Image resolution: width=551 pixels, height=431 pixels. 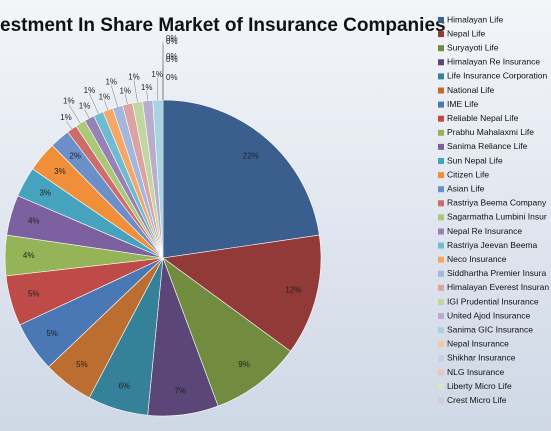 What do you see at coordinates (492, 245) in the screenshot?
I see `legend-label: Rastriya Jeevan Beema` at bounding box center [492, 245].